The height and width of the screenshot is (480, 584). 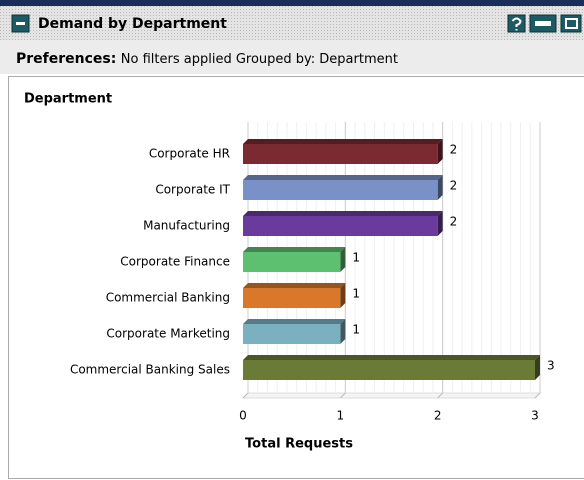 I want to click on preferences-bar, so click(x=292, y=57).